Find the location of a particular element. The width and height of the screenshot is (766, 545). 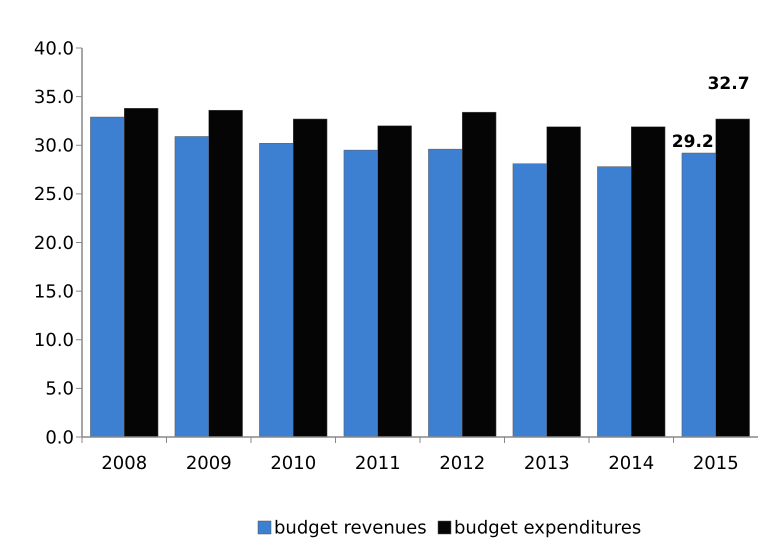

y-tick-label: 40.0 is located at coordinates (54, 49).